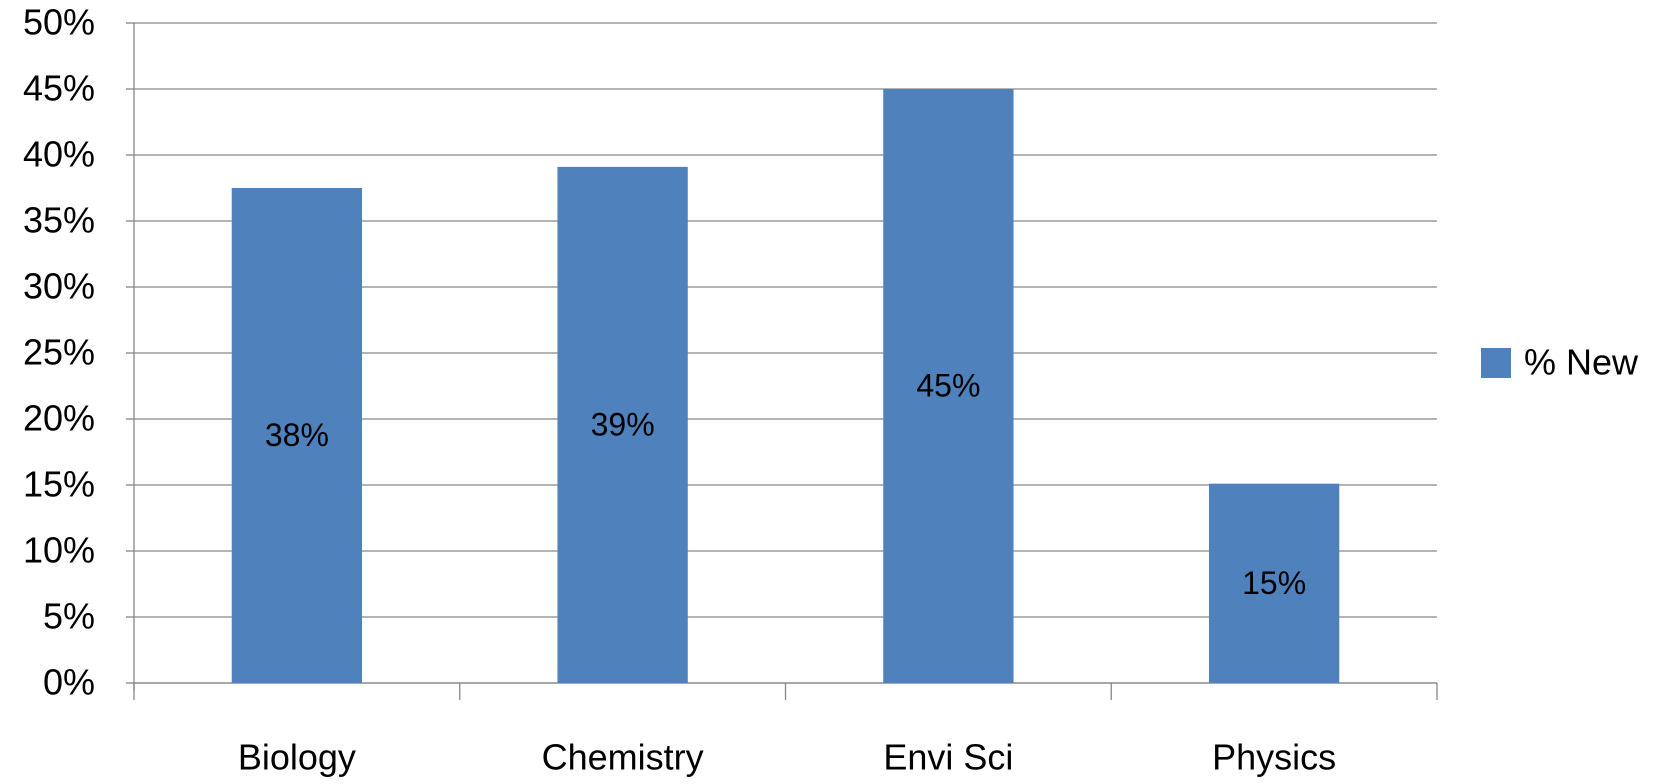  What do you see at coordinates (59, 286) in the screenshot?
I see `y-tick-label: 30%` at bounding box center [59, 286].